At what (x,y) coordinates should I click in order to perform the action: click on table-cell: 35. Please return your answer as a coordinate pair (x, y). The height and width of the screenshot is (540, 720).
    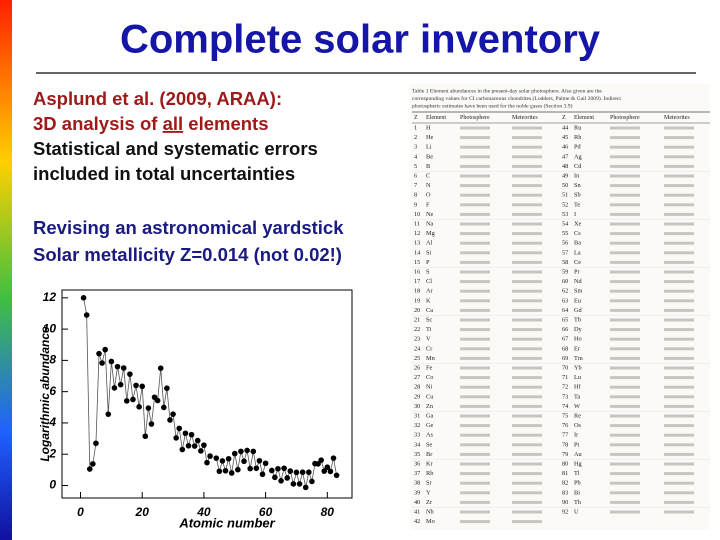
    Looking at the image, I should click on (417, 454).